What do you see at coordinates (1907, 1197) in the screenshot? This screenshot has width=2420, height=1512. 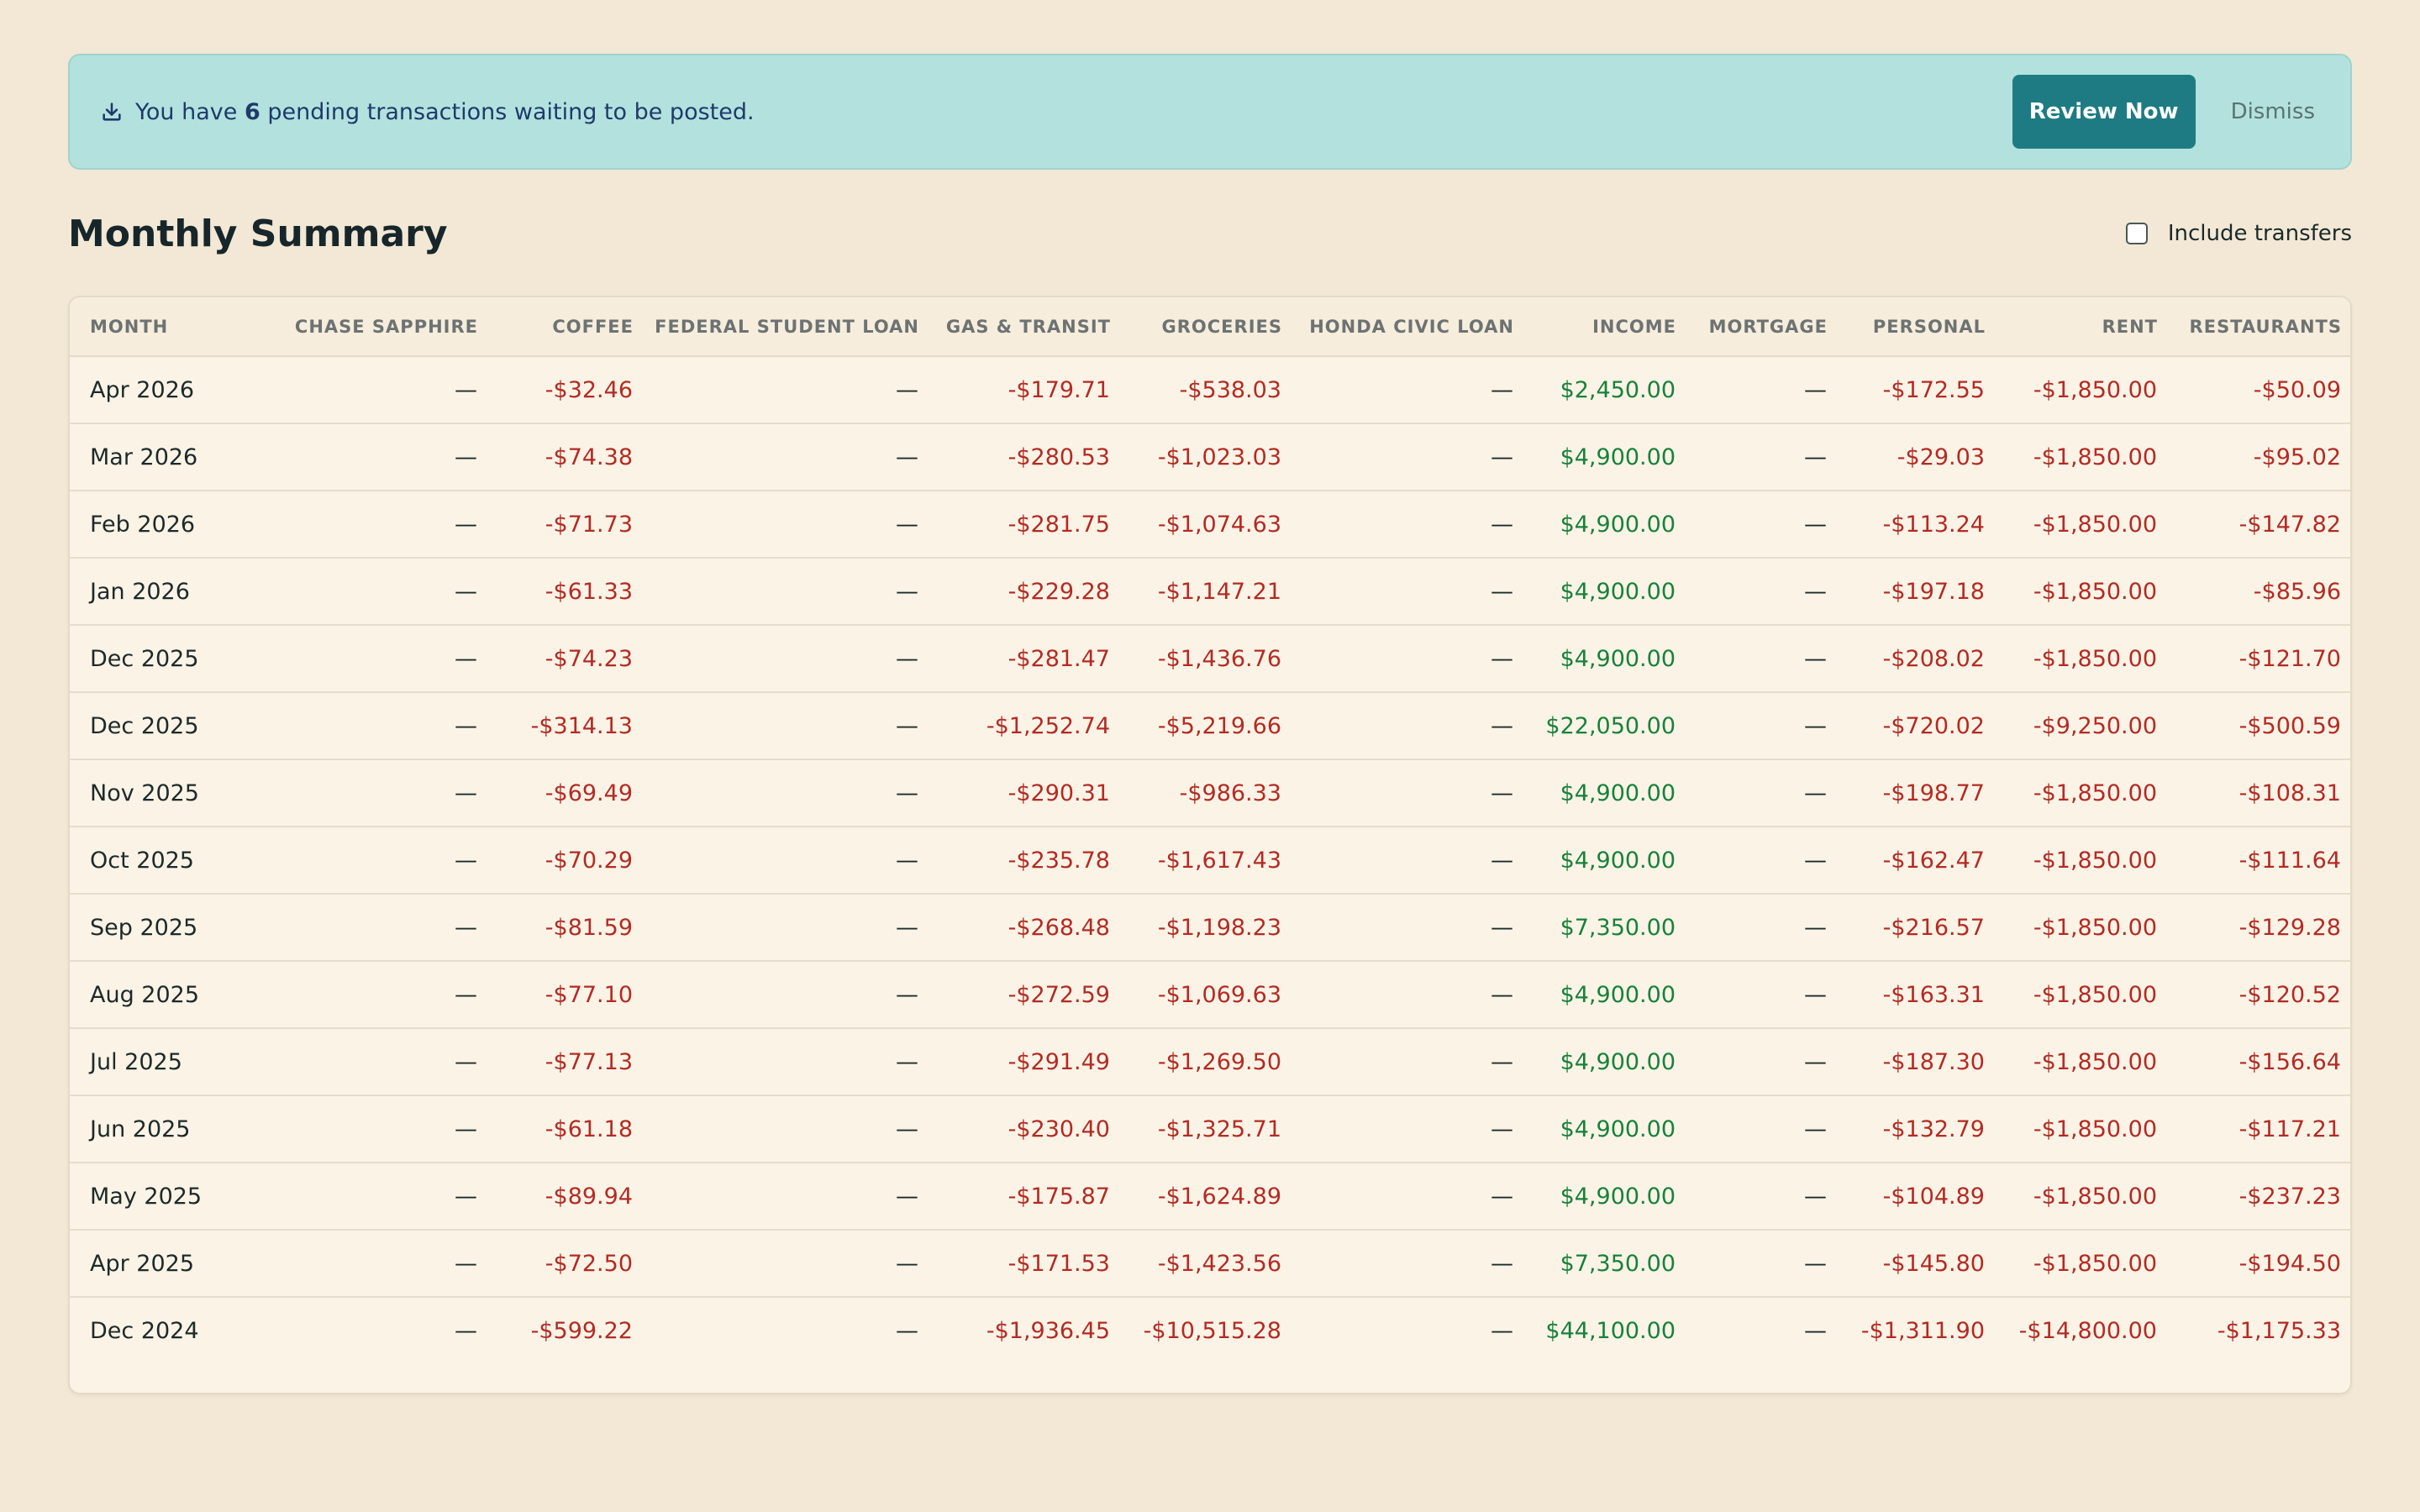 I see `amount-cell: -$104.89` at bounding box center [1907, 1197].